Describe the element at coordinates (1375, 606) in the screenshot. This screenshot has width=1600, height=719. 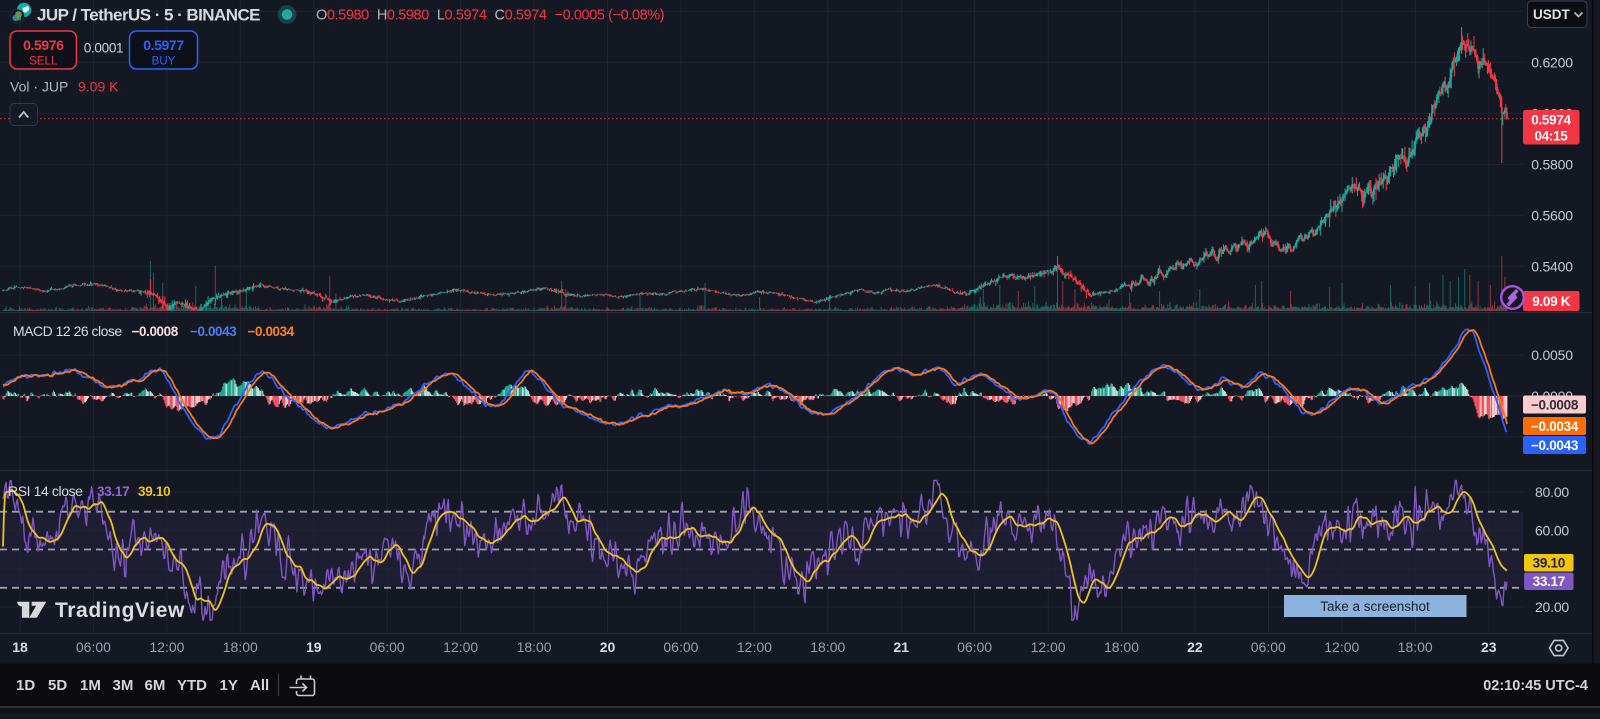
I see `svg-text: Take a screenshot` at that location.